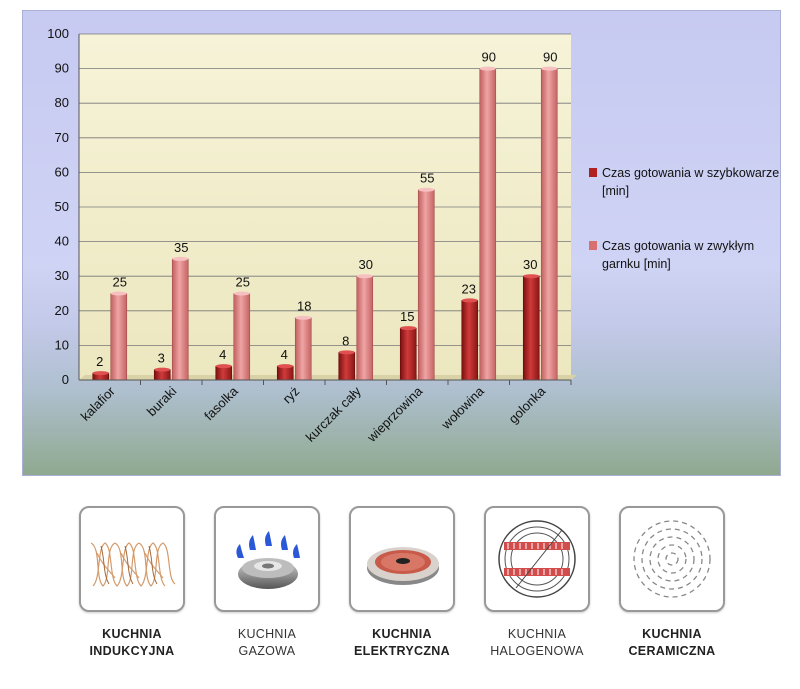  Describe the element at coordinates (98, 403) in the screenshot. I see `x-tick-label: kalafior` at that location.